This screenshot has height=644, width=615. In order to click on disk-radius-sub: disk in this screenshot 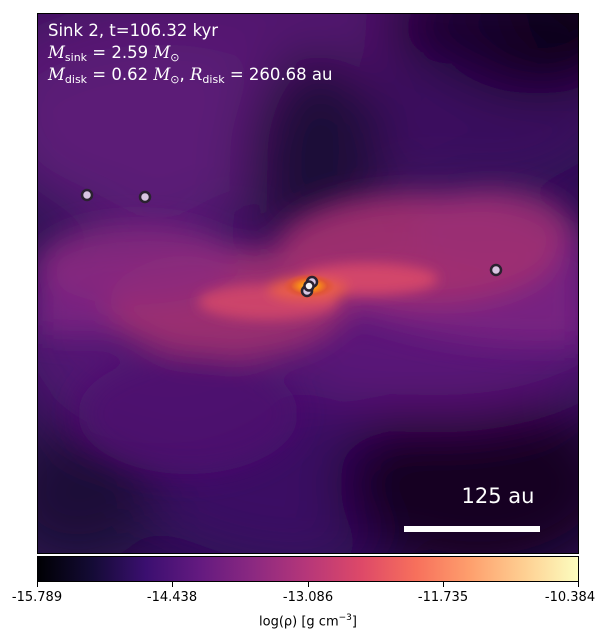, I will do `click(213, 79)`.